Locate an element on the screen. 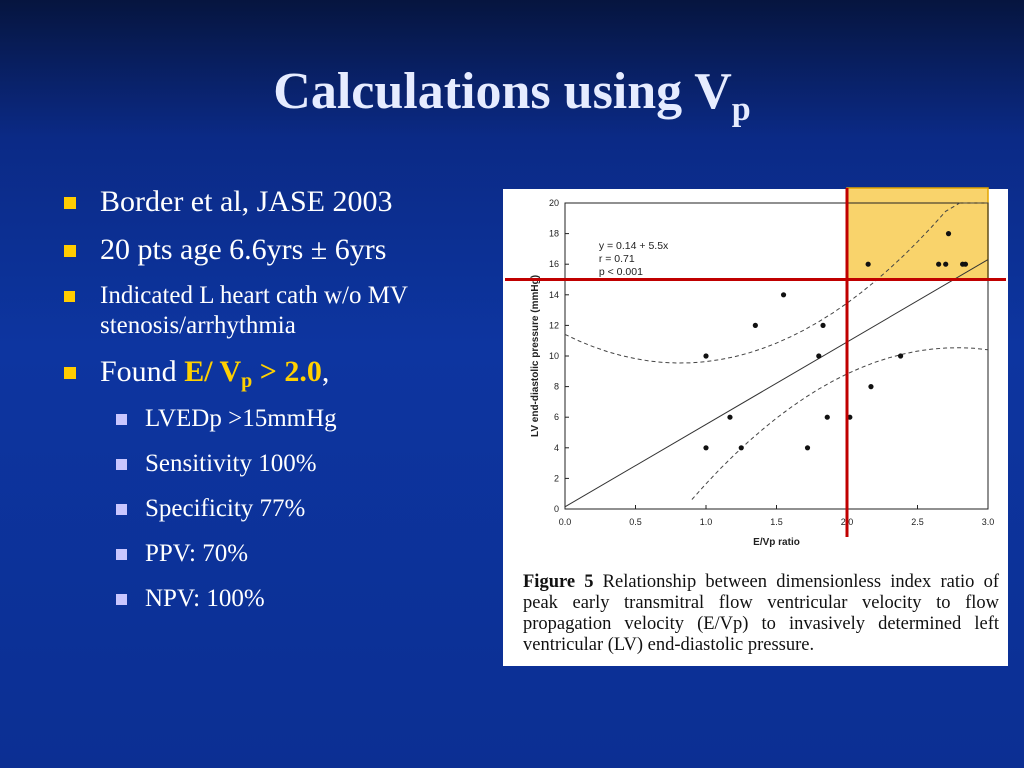  sub-bullet-2-text: Sensitivity 100% is located at coordinates (231, 463).